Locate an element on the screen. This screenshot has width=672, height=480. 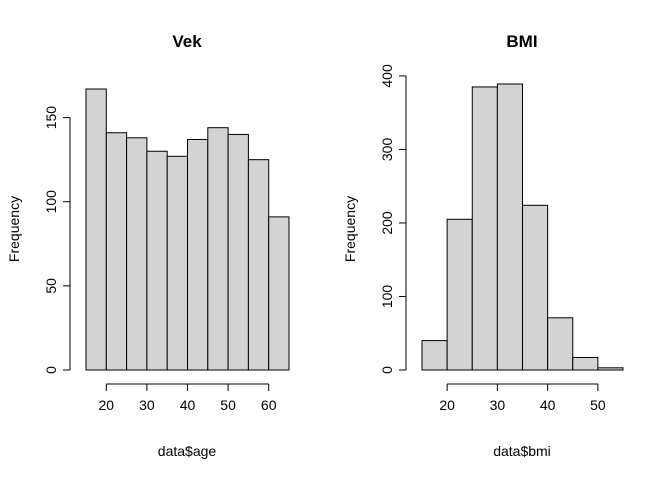
x-tick-label: 60 is located at coordinates (269, 405).